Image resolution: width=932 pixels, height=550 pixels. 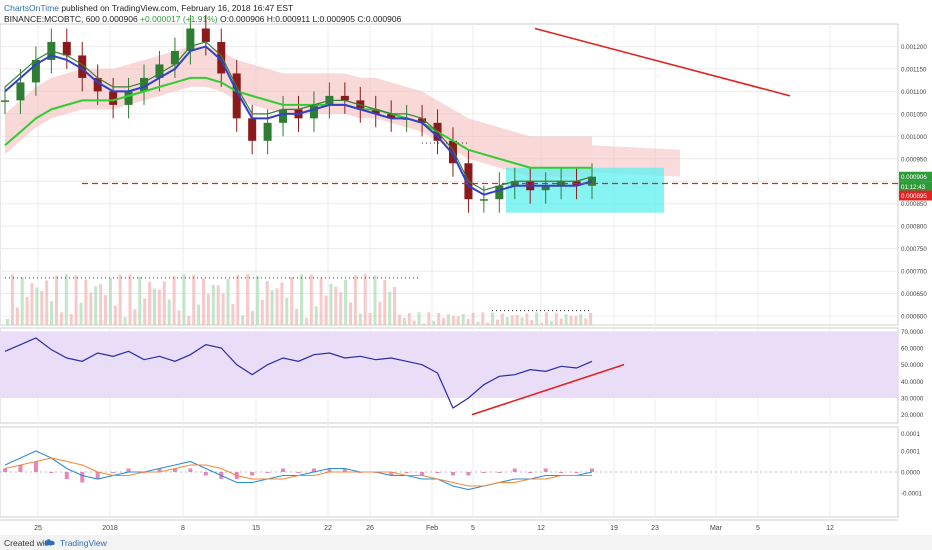 I want to click on rsi-tick-label: 30.0000, so click(x=912, y=399).